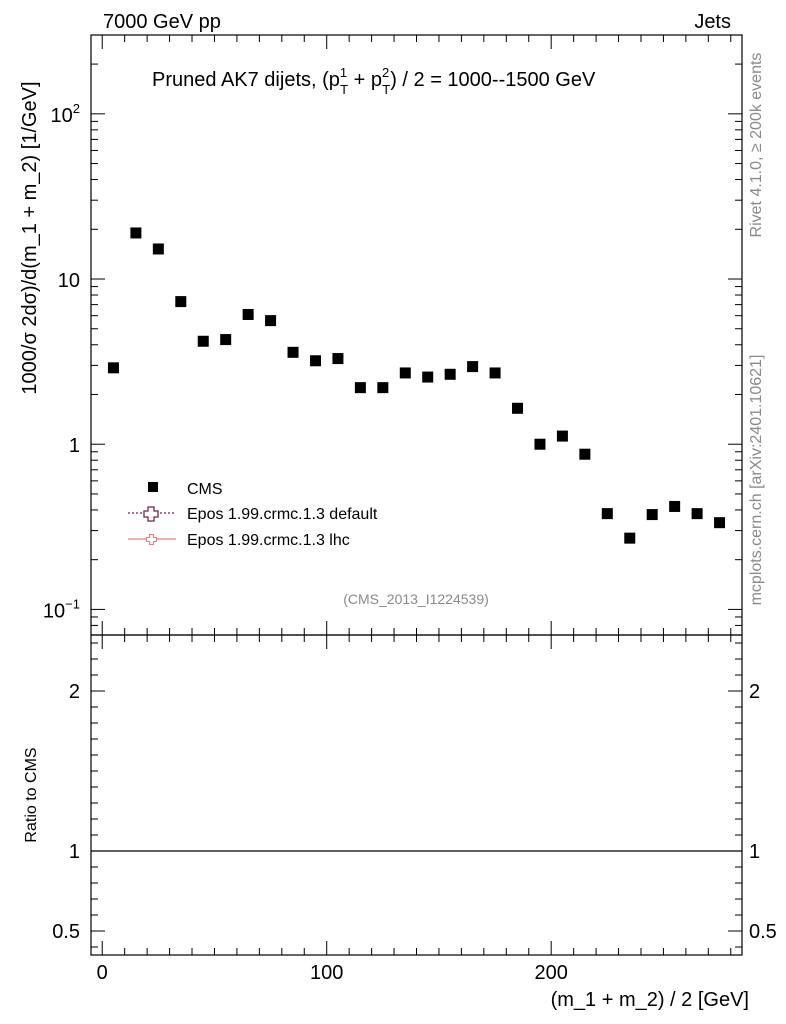 Image resolution: width=786 pixels, height=1024 pixels. I want to click on y-tick-label: 10, so click(69, 281).